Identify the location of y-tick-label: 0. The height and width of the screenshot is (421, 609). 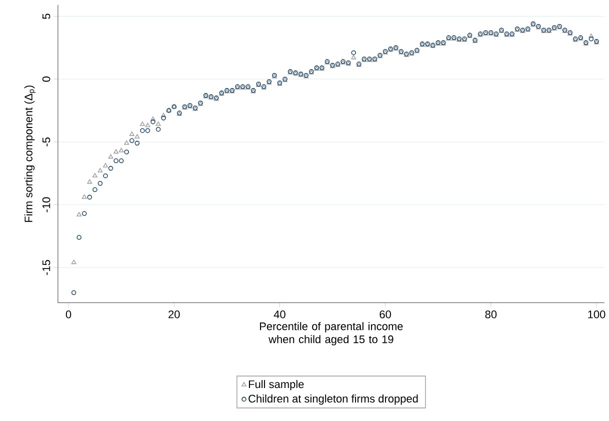
(46, 79).